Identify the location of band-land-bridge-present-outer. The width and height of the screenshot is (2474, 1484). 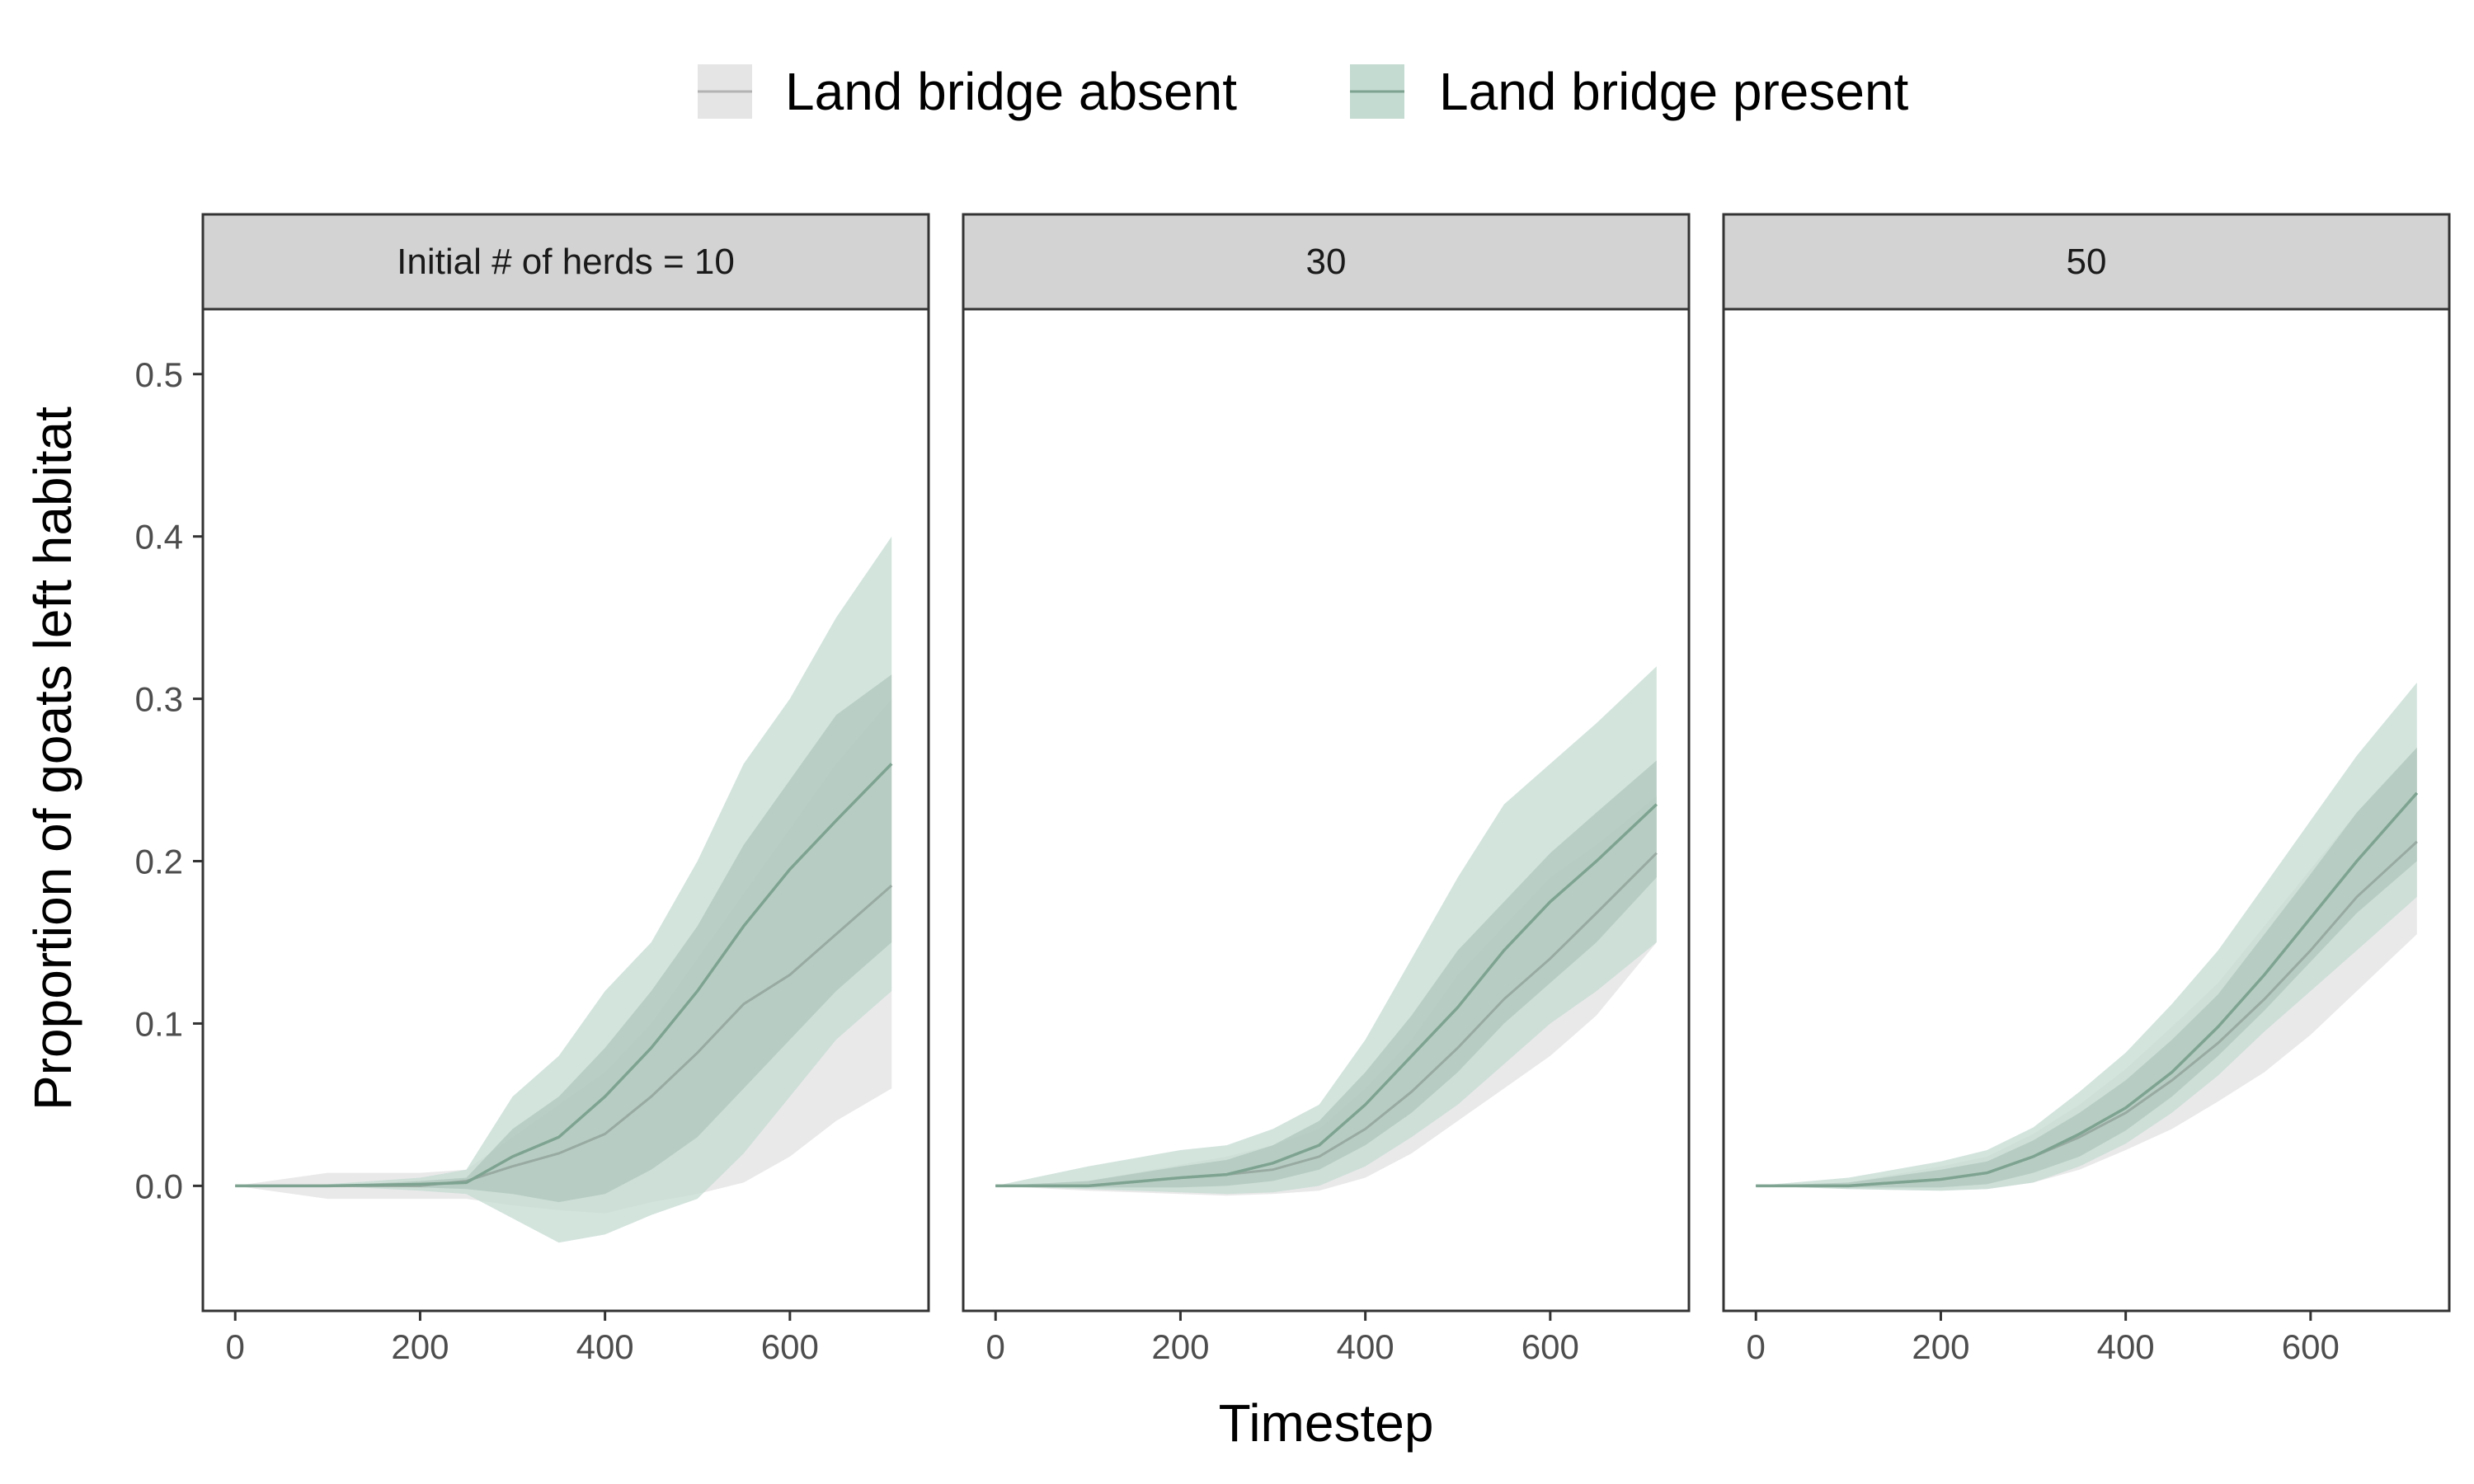
(1326, 930).